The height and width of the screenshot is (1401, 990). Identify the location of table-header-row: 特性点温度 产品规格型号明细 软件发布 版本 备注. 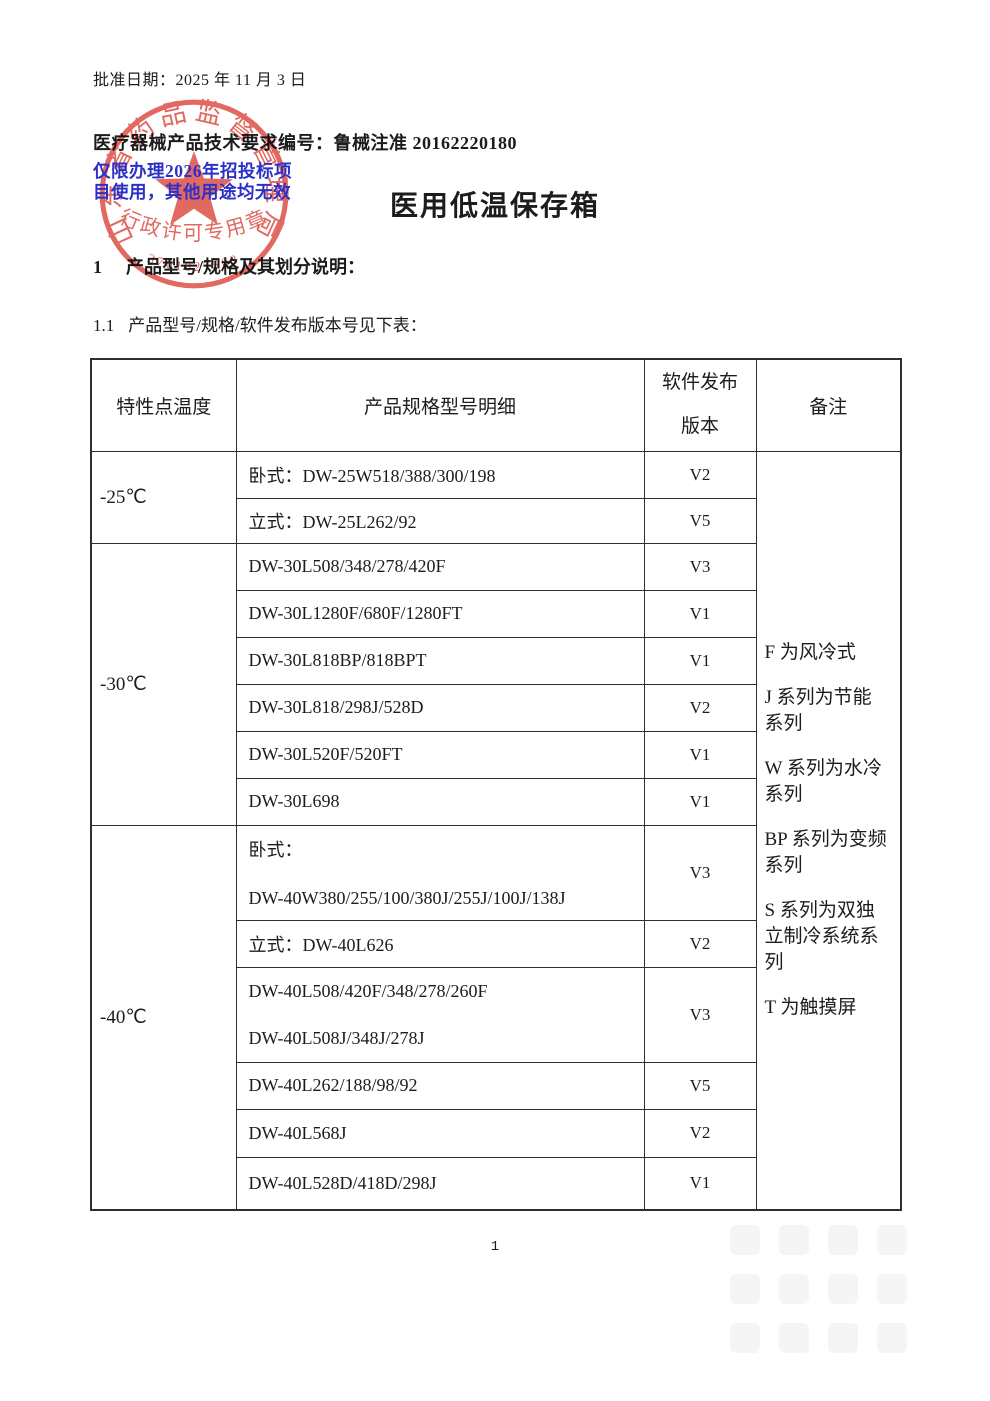
(496, 405).